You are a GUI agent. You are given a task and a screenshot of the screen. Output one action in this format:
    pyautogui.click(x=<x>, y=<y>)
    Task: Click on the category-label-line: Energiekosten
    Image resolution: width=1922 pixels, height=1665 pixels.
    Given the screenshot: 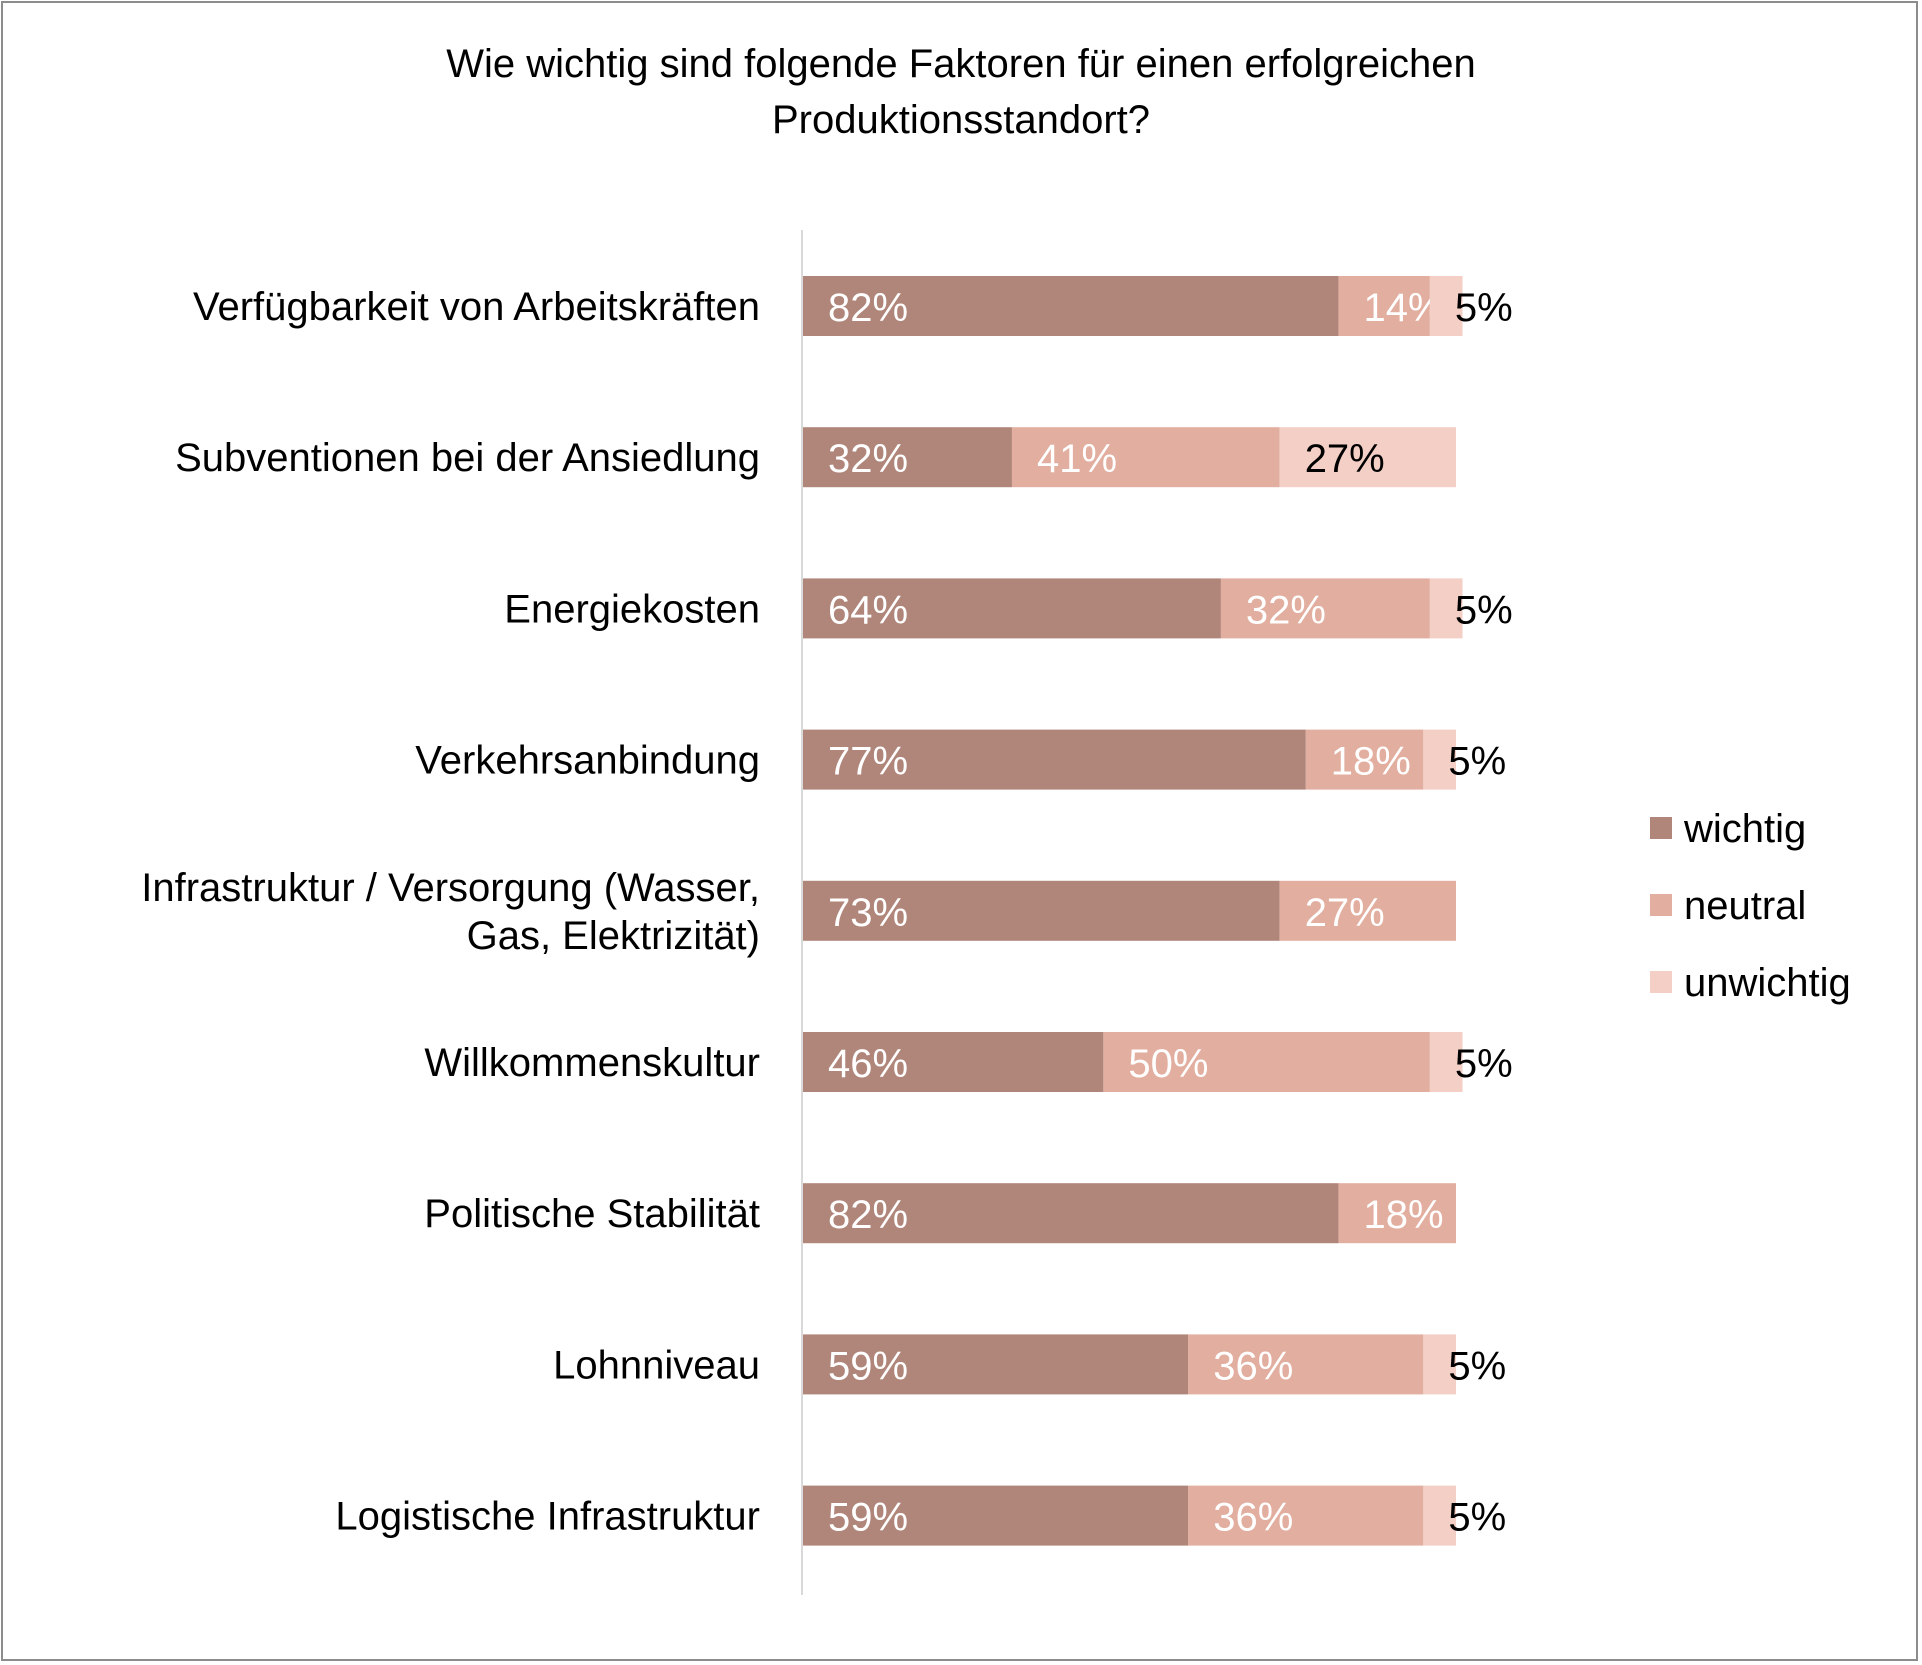 What is the action you would take?
    pyautogui.click(x=632, y=609)
    